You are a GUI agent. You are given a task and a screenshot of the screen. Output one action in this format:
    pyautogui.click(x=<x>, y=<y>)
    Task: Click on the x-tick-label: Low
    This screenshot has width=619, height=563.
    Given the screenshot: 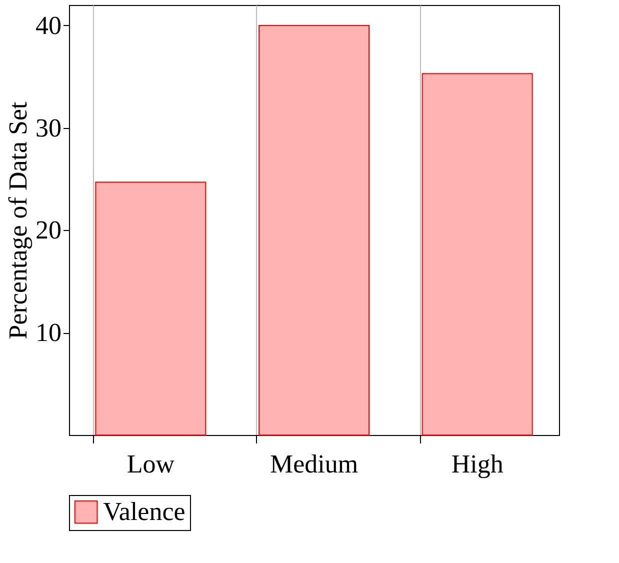 What is the action you would take?
    pyautogui.click(x=150, y=464)
    